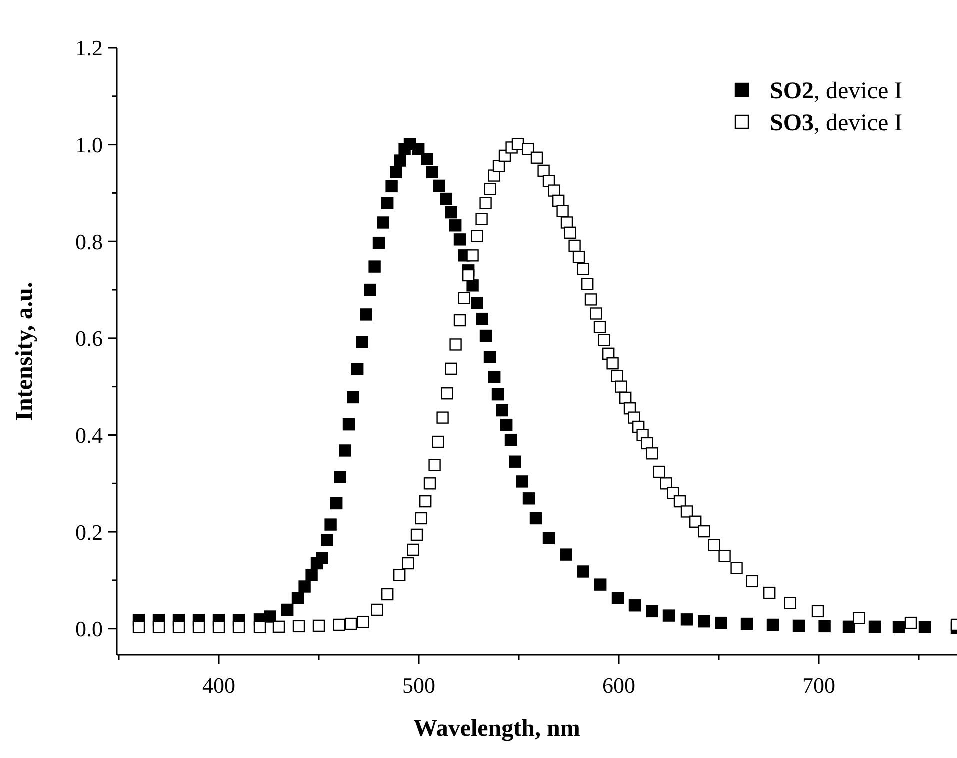  What do you see at coordinates (619, 685) in the screenshot?
I see `x-tick-label: 600` at bounding box center [619, 685].